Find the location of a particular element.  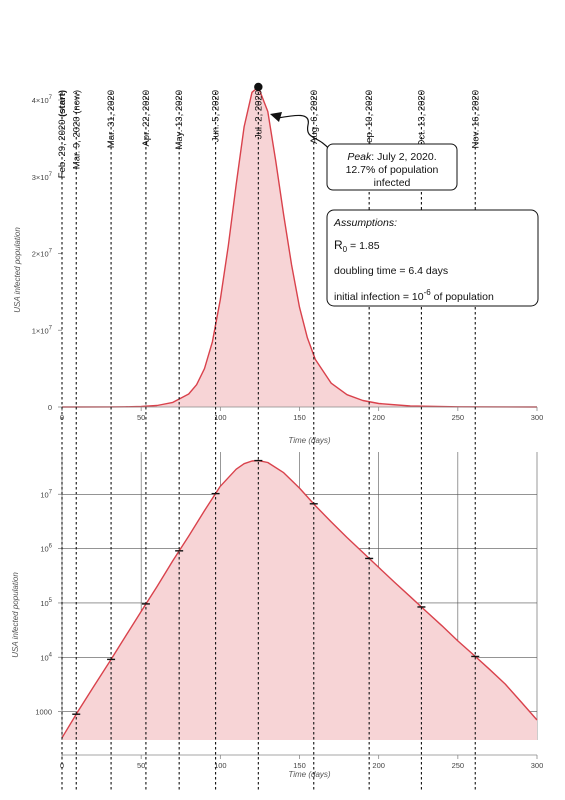

date-label: Feb. 29, 2020 (start) is located at coordinates (62, 134).